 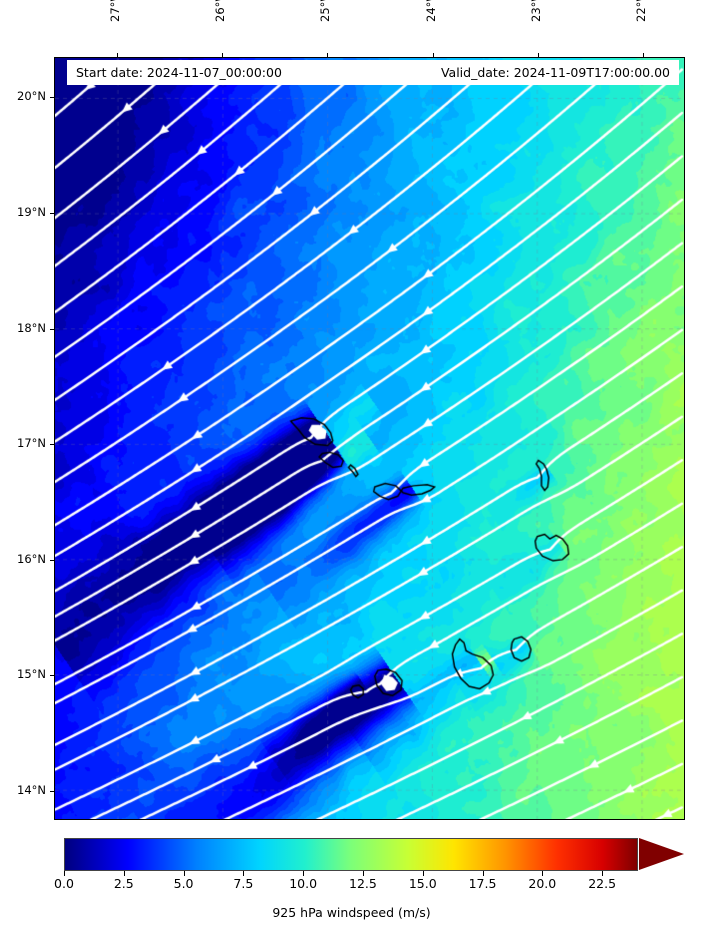 I want to click on lat-tick-label: 16°N, so click(x=31, y=558).